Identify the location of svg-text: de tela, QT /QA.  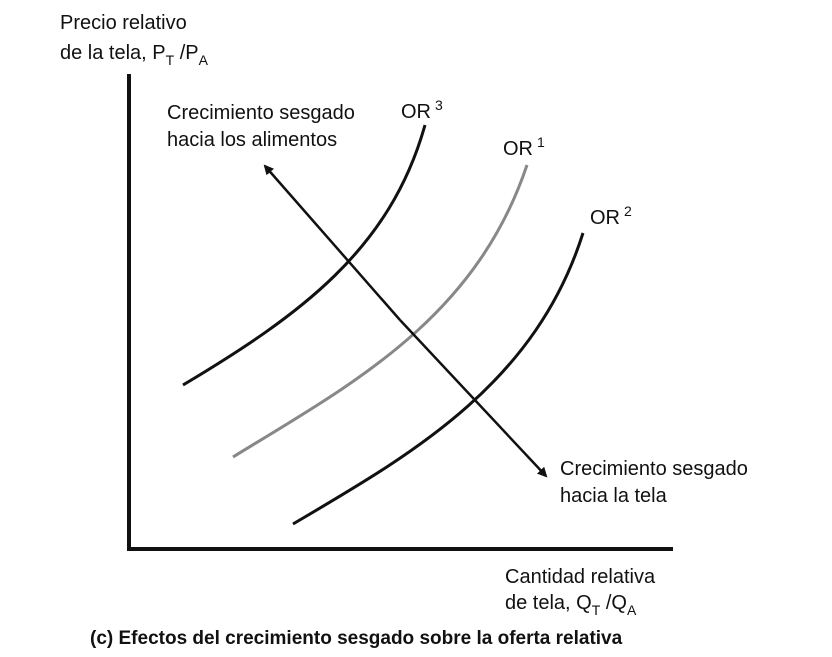
(571, 605).